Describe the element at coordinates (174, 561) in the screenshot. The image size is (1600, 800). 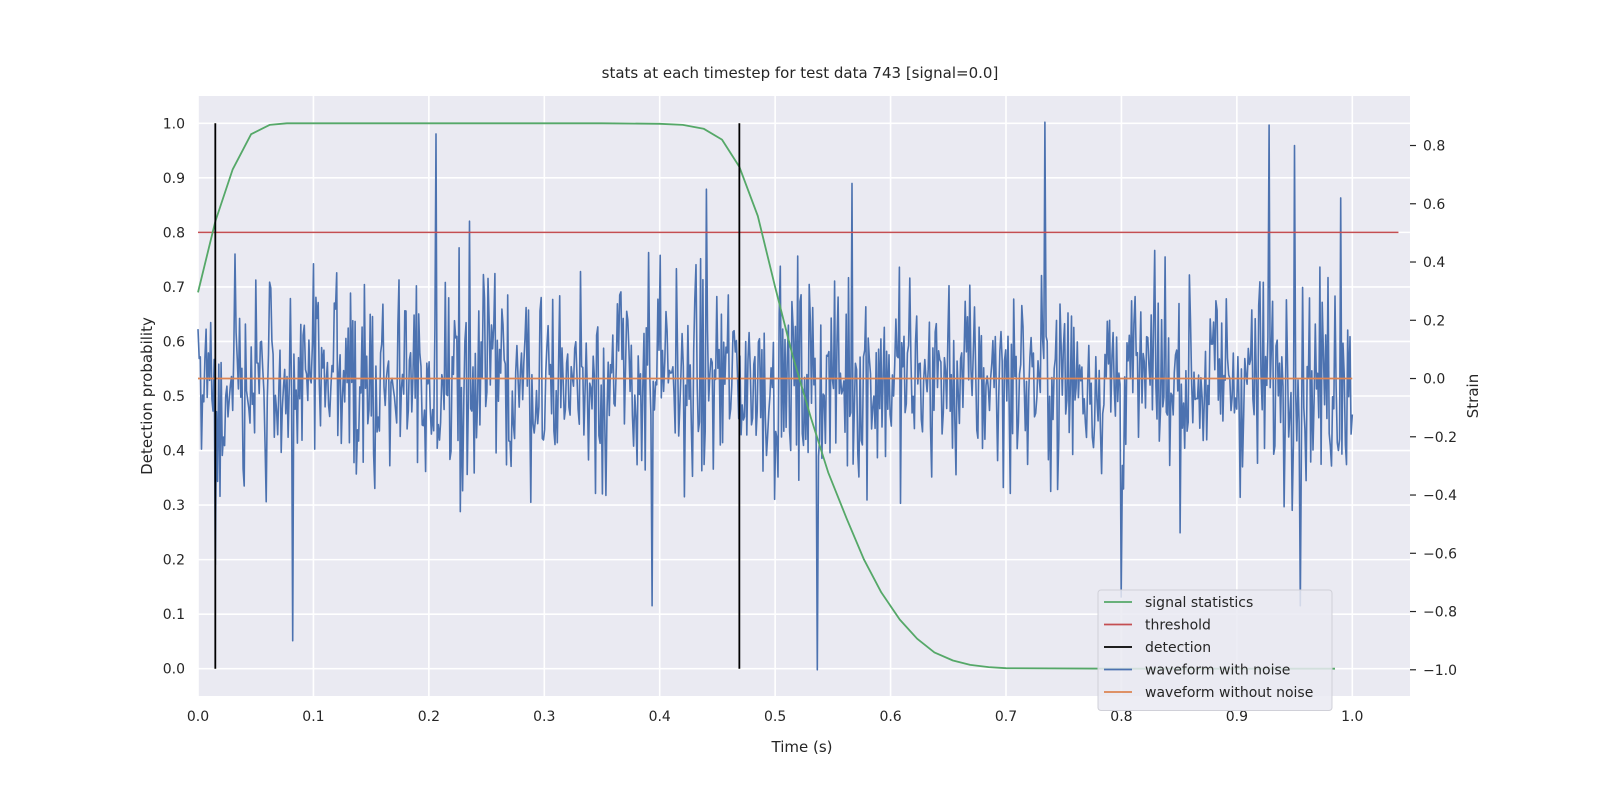
I see `y-tick-label-left: 0.2` at that location.